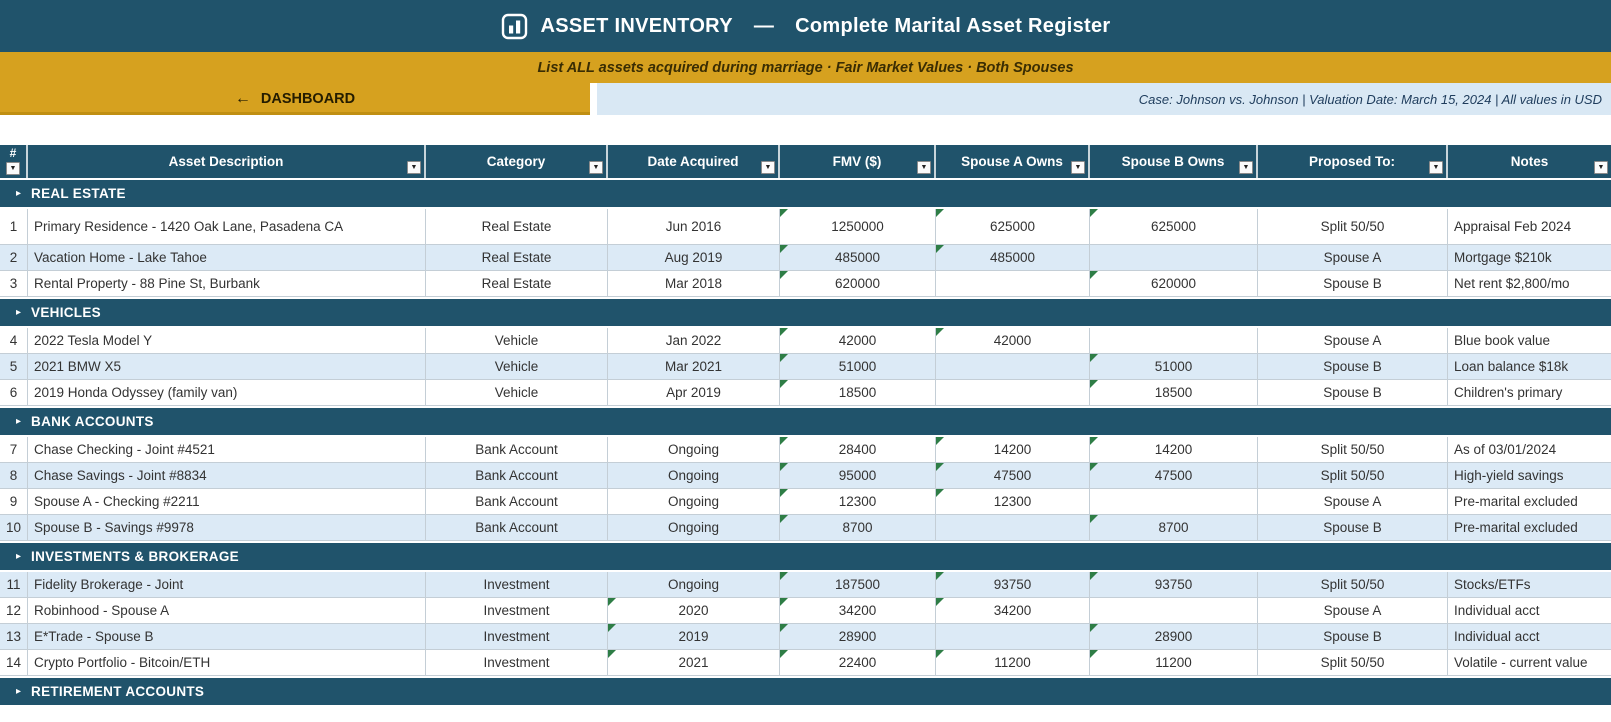 The width and height of the screenshot is (1611, 722). Describe the element at coordinates (694, 284) in the screenshot. I see `date-acquired-cell: Mar 2018` at that location.